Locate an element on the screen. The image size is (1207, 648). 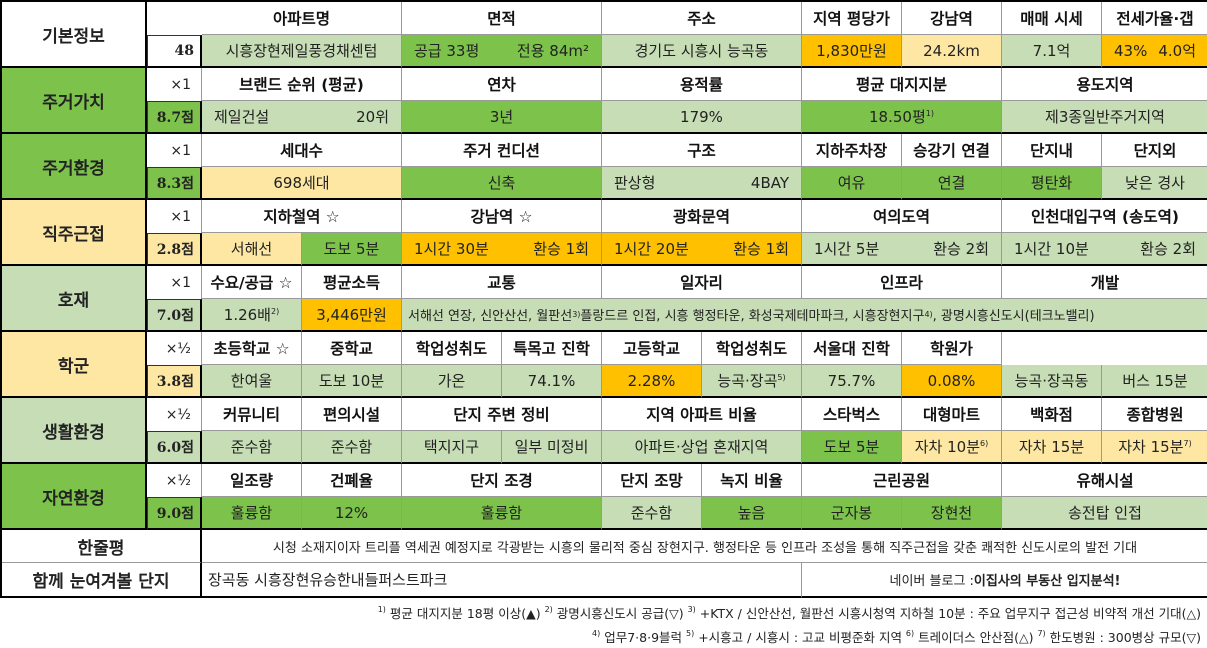
weight-school: ×½ is located at coordinates (174, 348).